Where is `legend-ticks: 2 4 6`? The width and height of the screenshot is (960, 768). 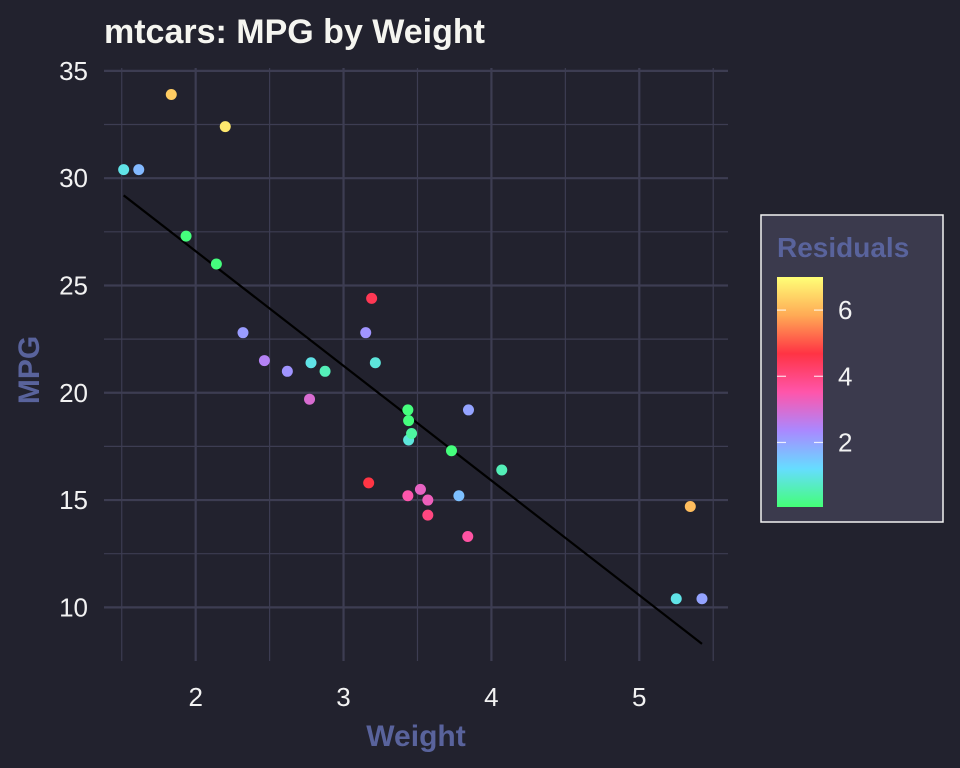
legend-ticks: 2 4 6 is located at coordinates (814, 376).